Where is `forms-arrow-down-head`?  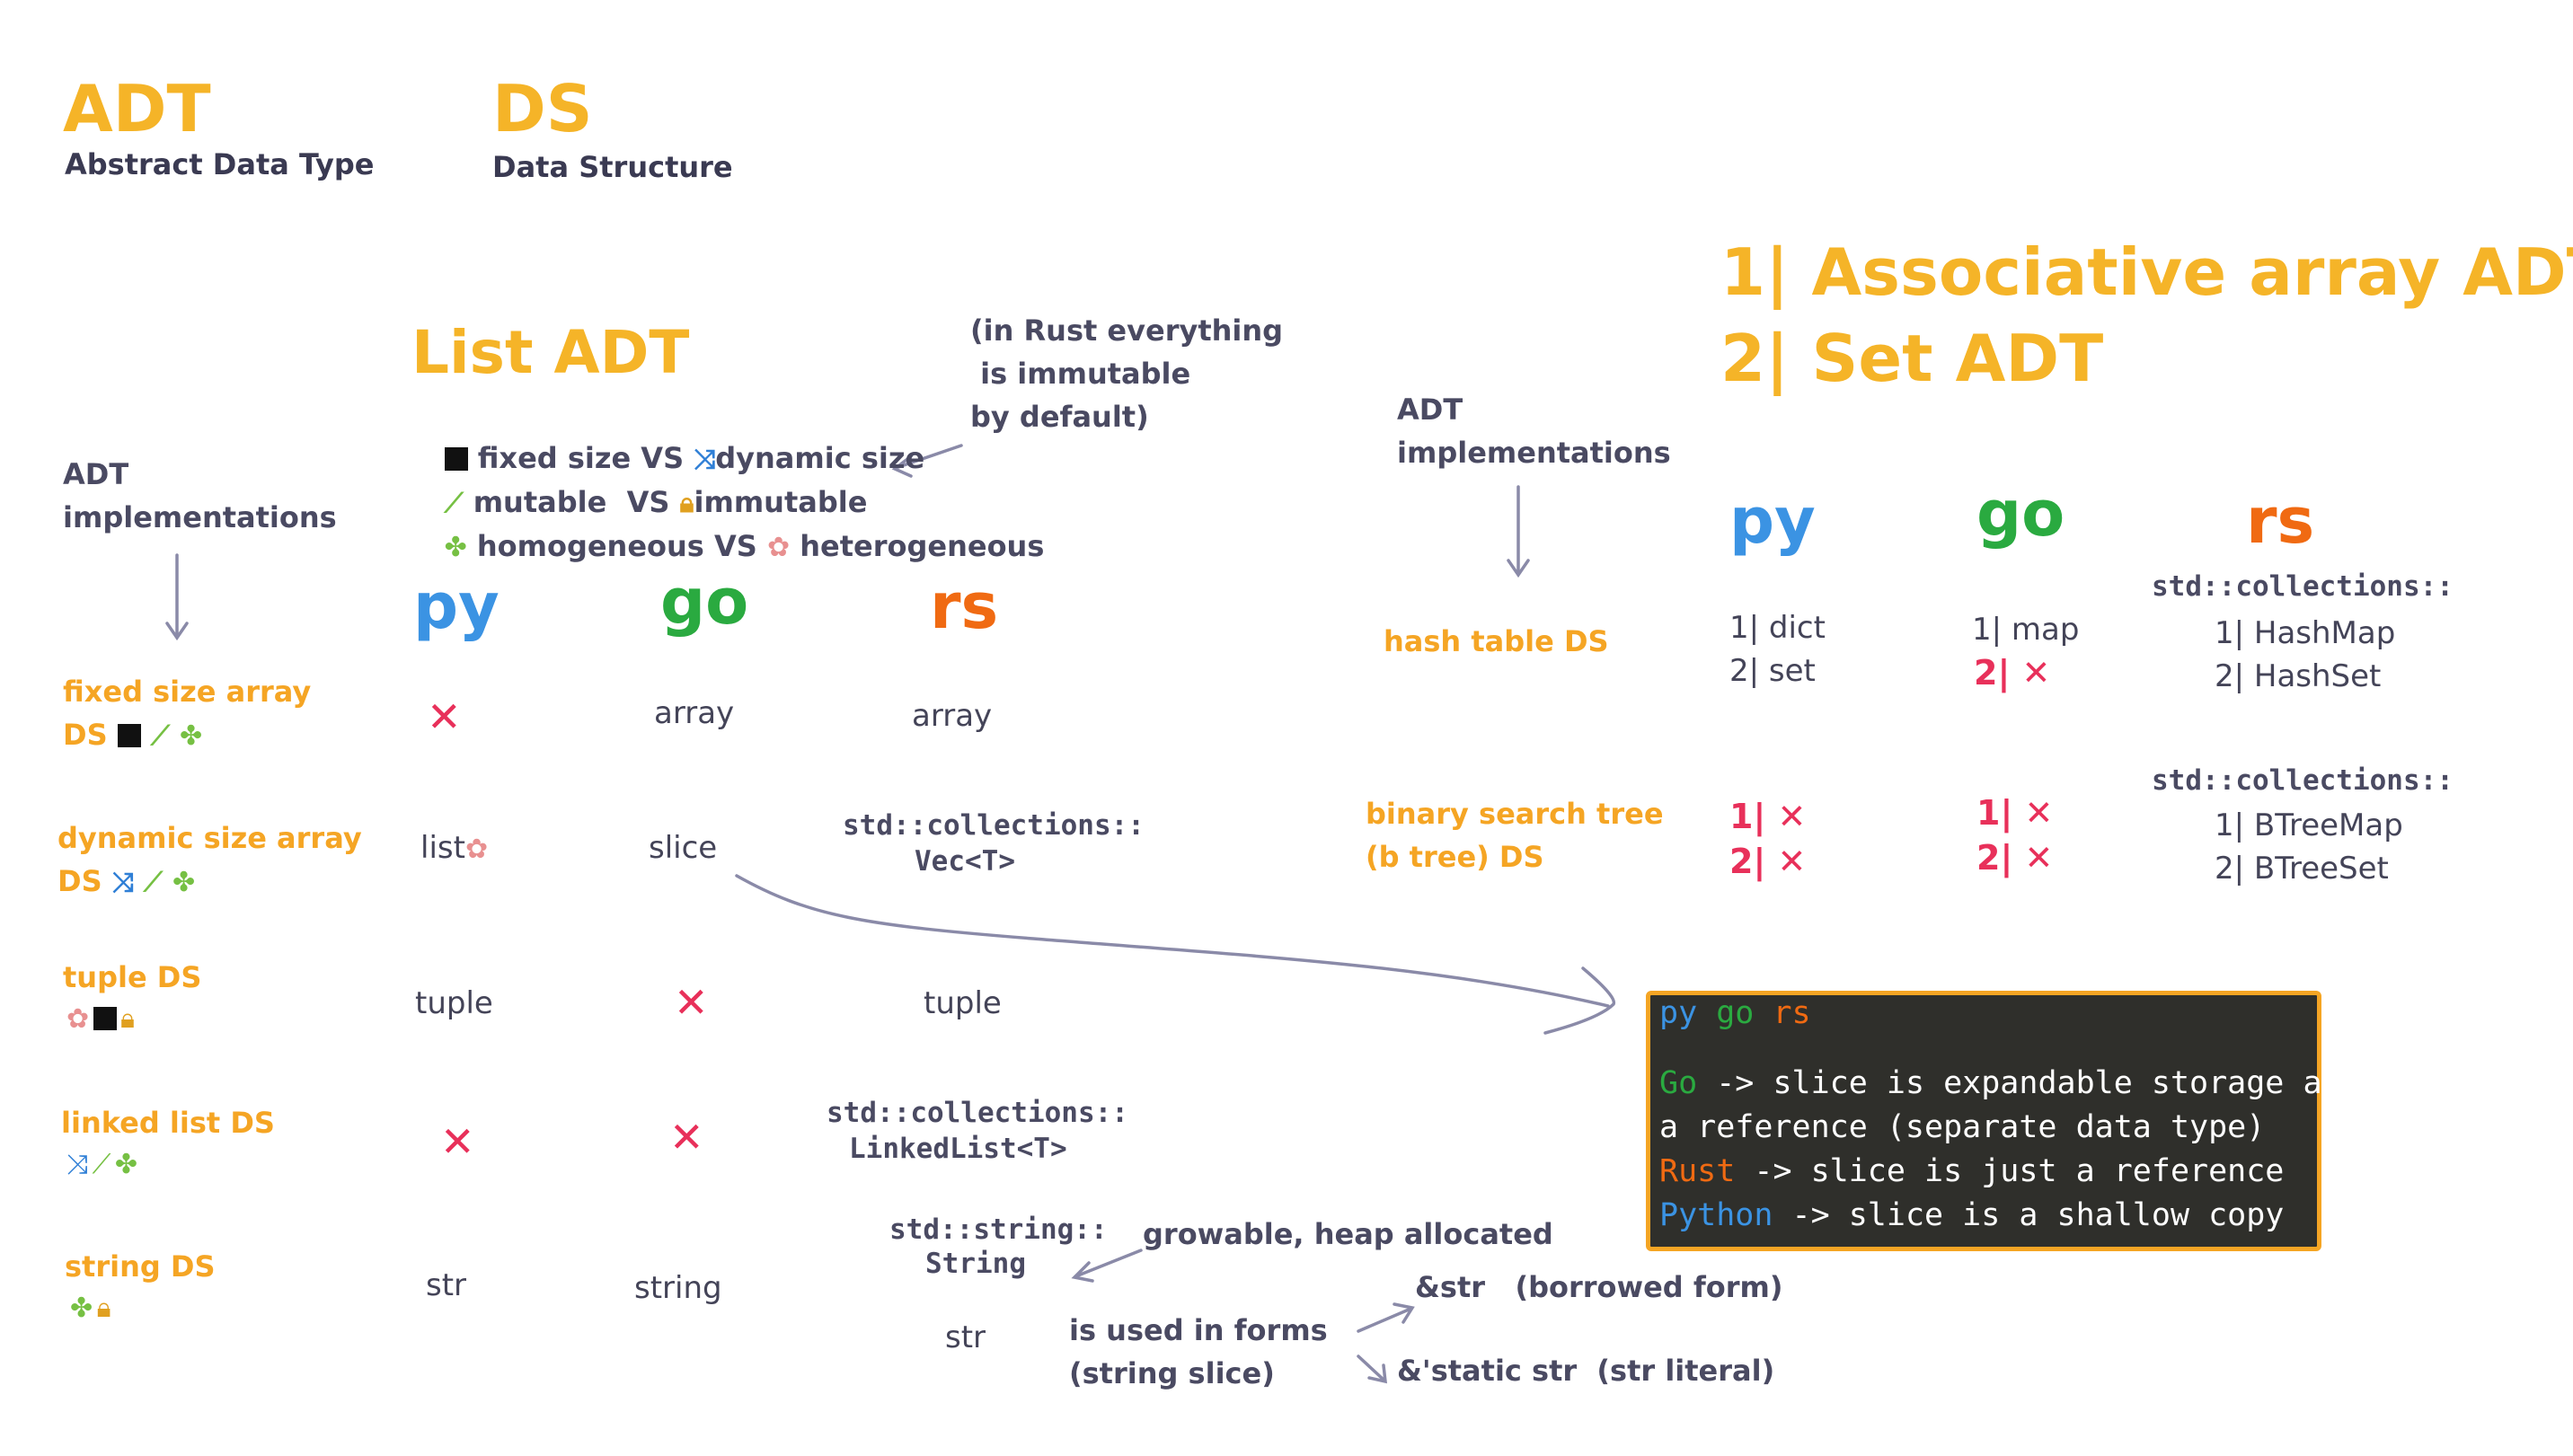 forms-arrow-down-head is located at coordinates (1377, 1373).